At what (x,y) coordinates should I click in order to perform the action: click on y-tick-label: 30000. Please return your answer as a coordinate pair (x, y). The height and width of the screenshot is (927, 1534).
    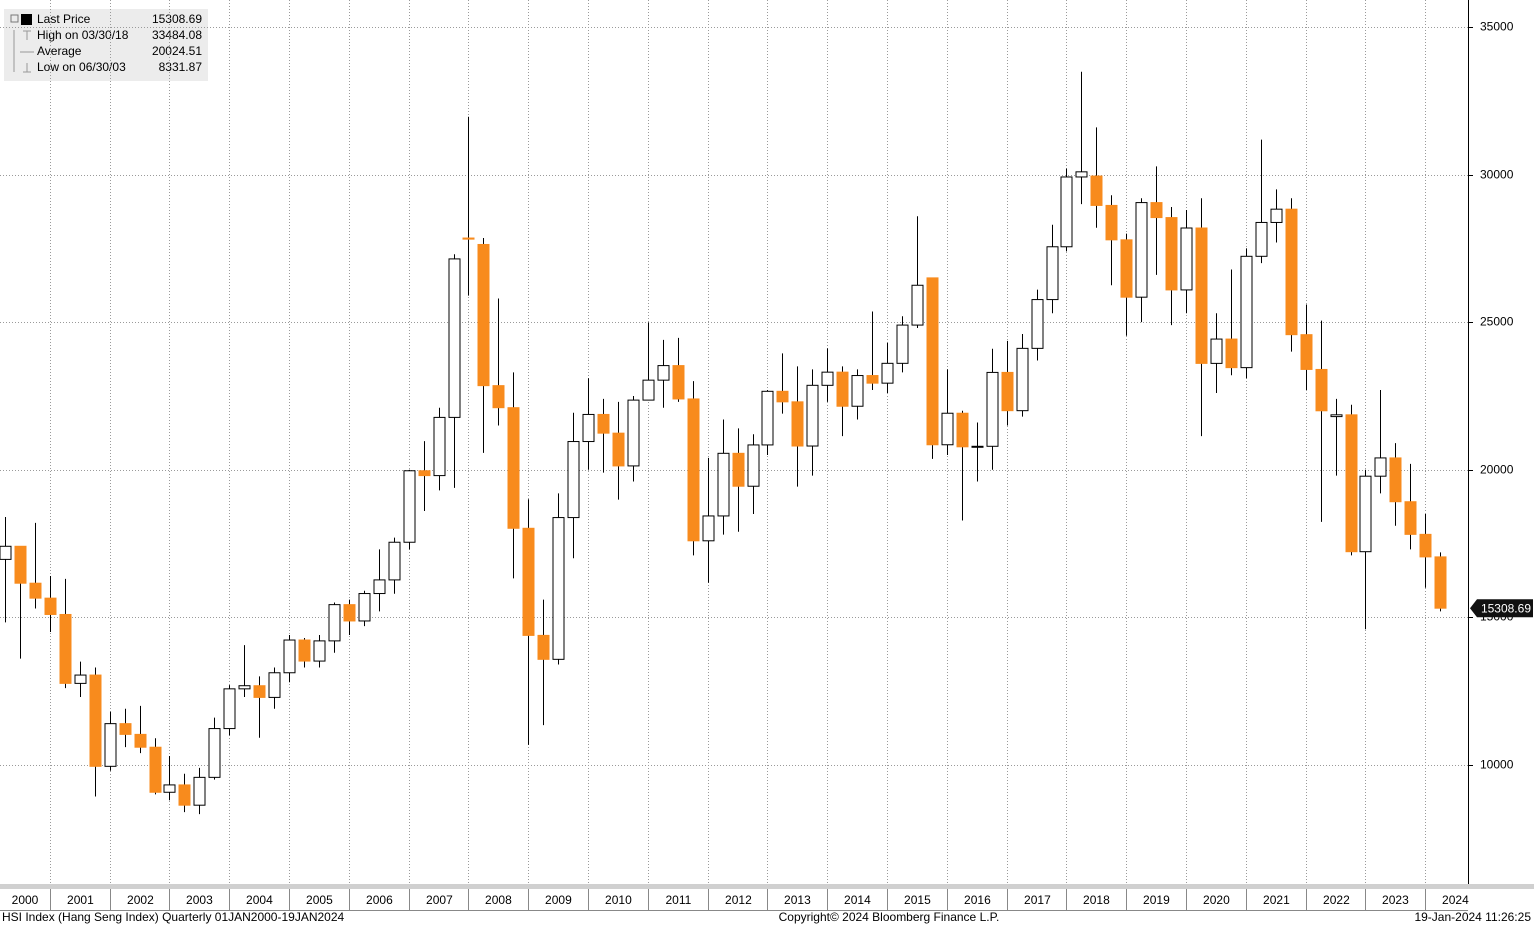
    Looking at the image, I should click on (1497, 175).